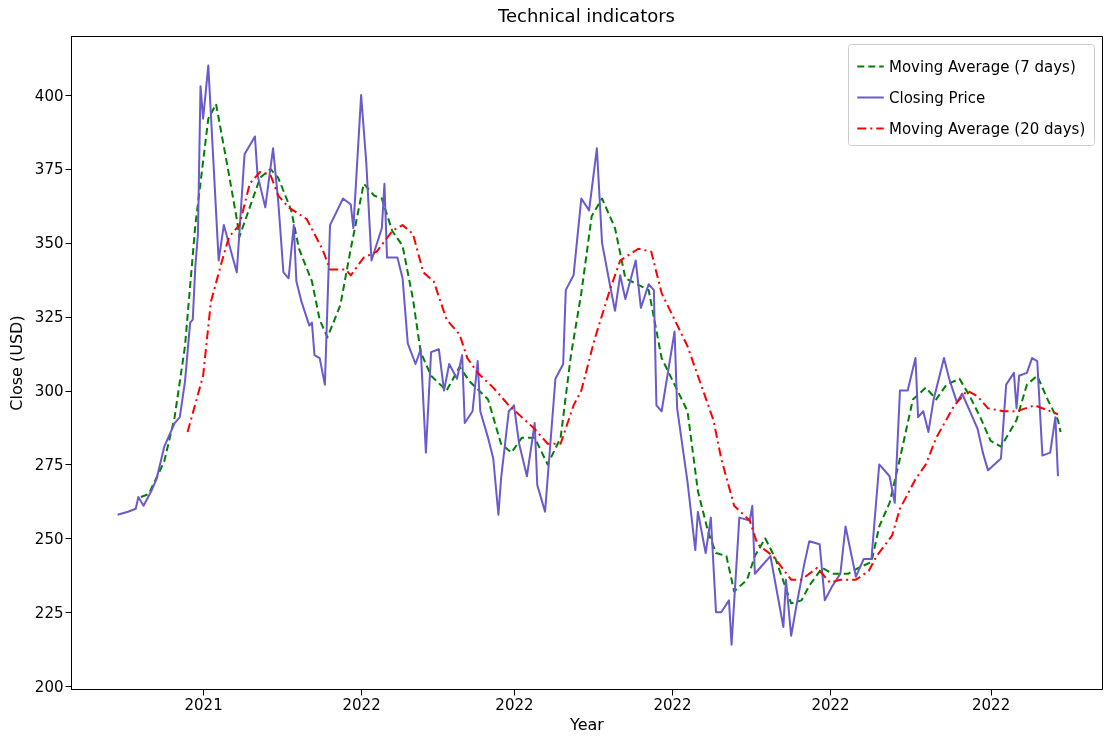  I want to click on y-tick-label: 350, so click(49, 243).